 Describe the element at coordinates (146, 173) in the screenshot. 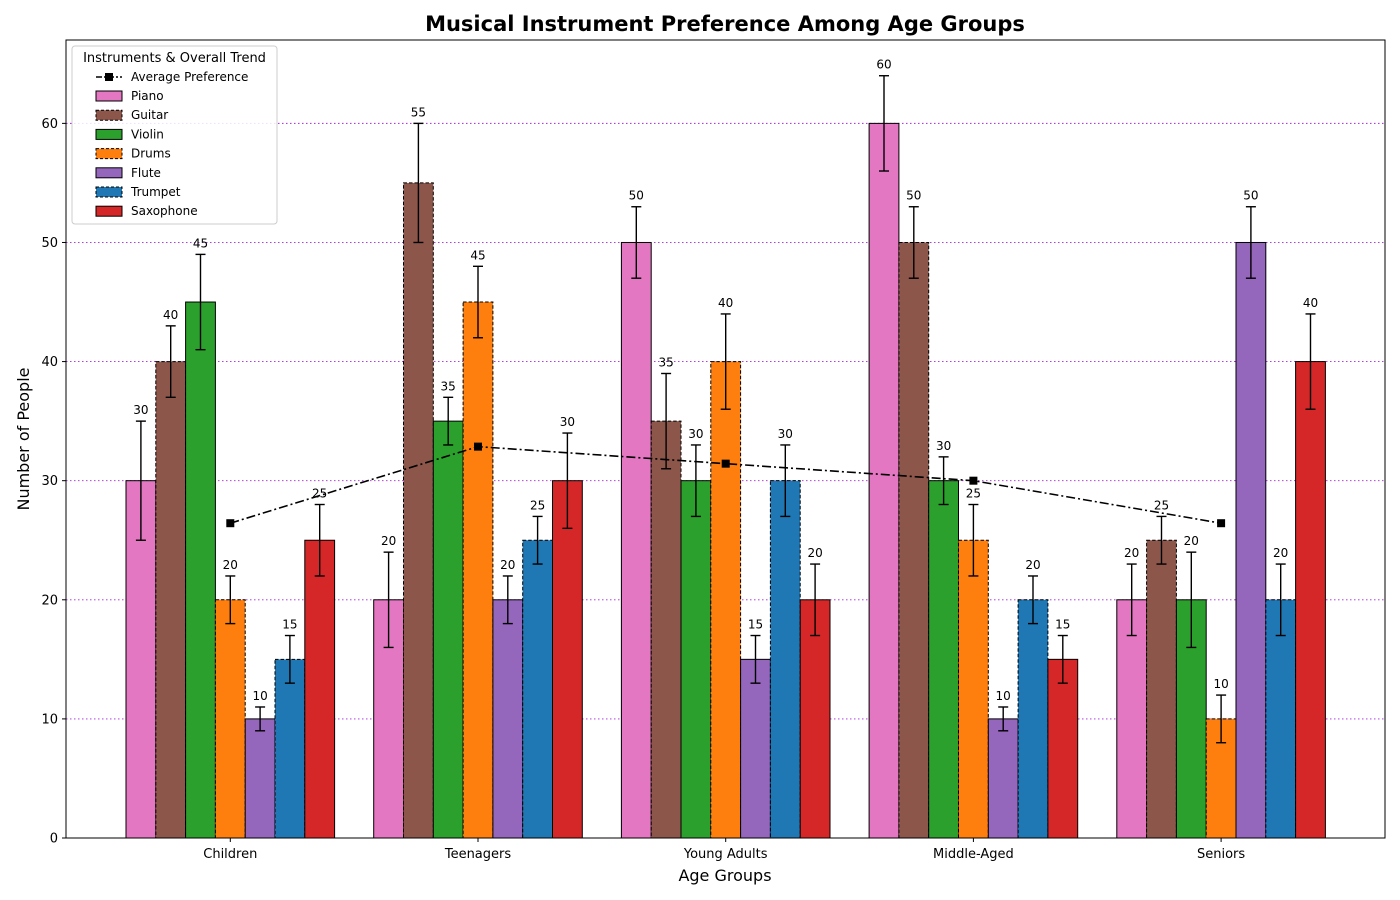

I see `legend-label: Flute` at that location.